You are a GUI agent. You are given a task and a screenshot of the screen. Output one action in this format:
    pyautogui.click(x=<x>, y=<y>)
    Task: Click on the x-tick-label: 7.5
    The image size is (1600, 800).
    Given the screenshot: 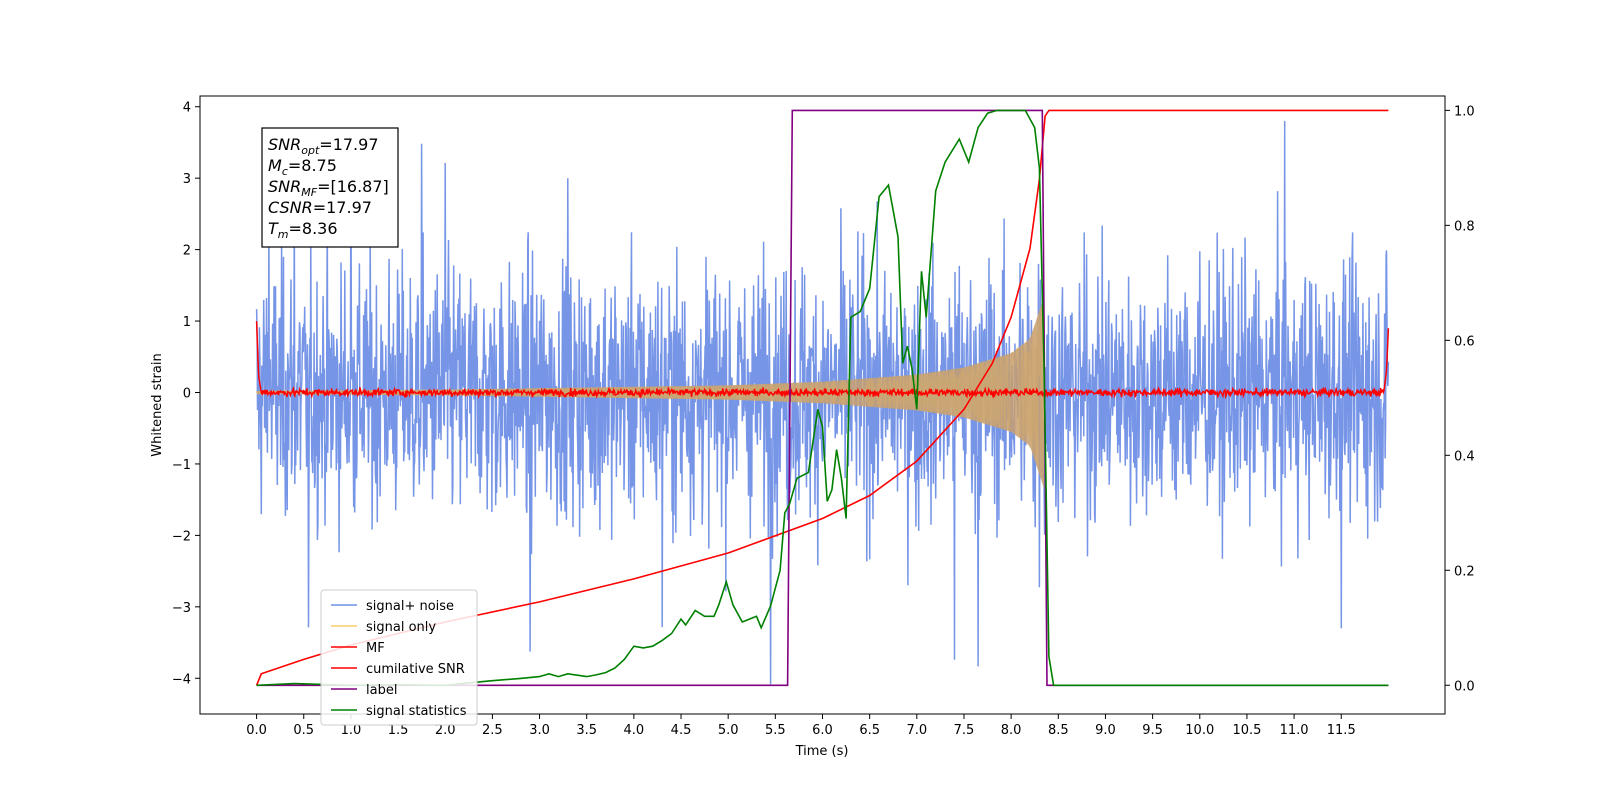 What is the action you would take?
    pyautogui.click(x=964, y=730)
    